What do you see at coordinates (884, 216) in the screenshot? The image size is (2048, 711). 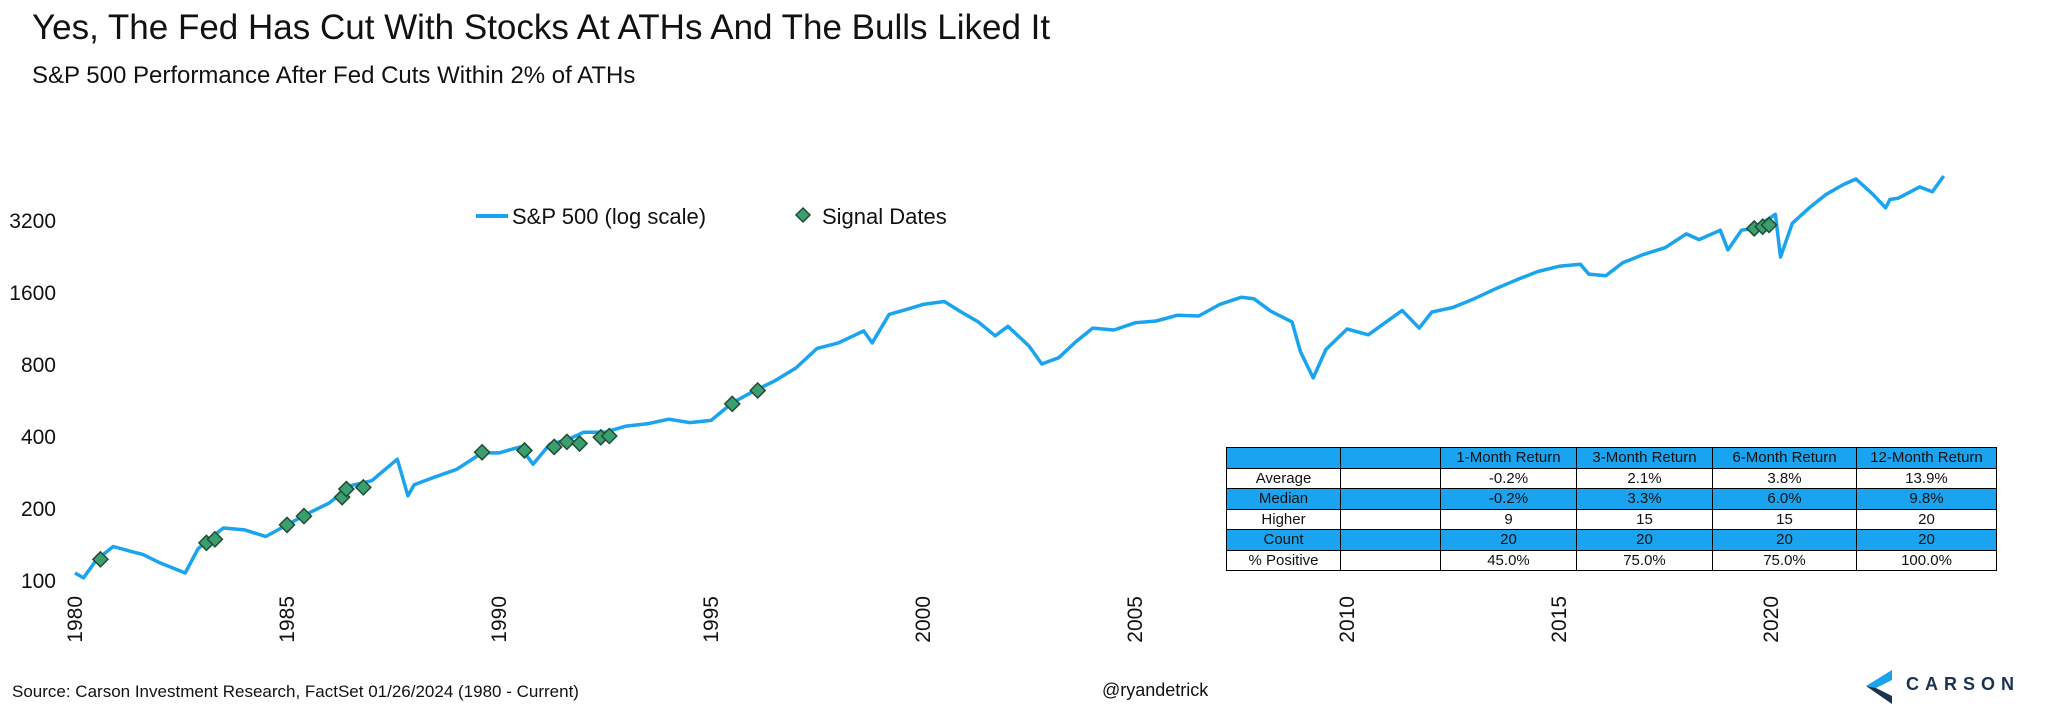 I see `legend-label-signals: Signal Dates` at bounding box center [884, 216].